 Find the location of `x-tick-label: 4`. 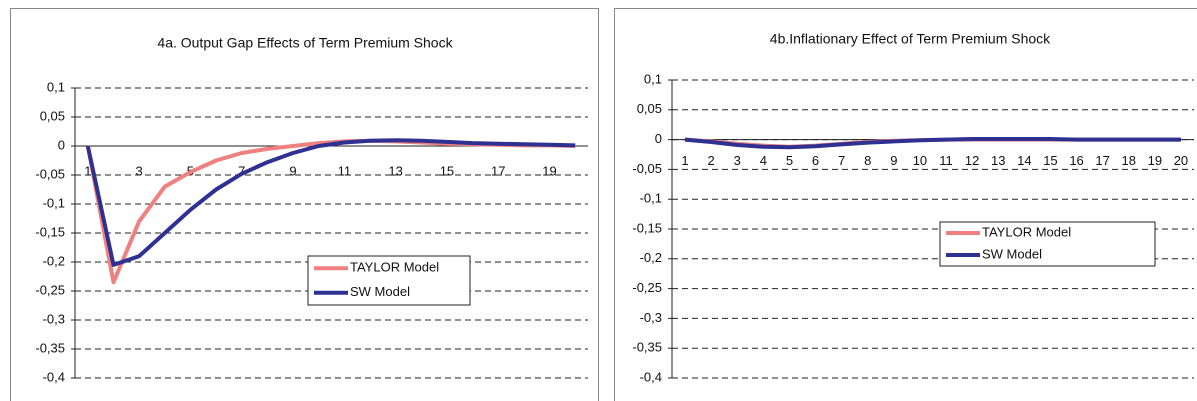

x-tick-label: 4 is located at coordinates (763, 160).